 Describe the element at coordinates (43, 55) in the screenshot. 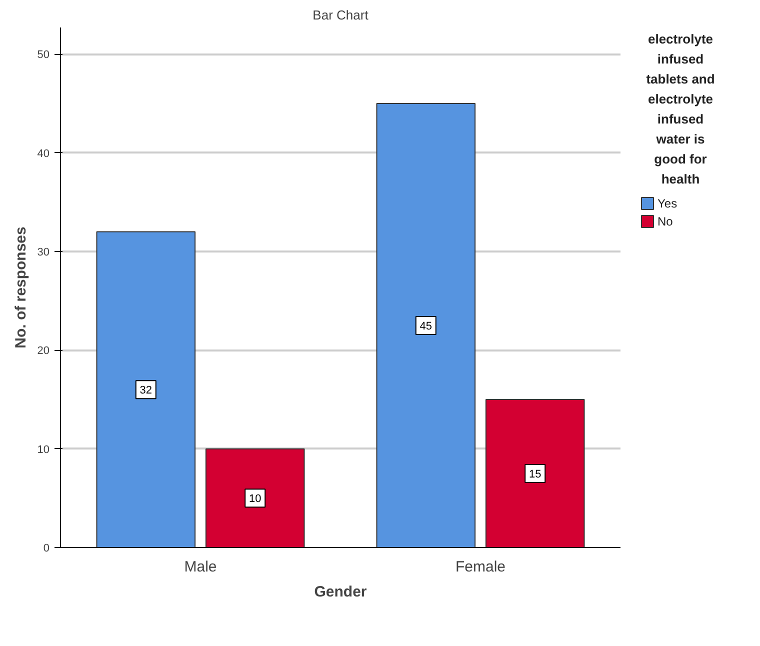

I see `y-tick-label: 50` at that location.